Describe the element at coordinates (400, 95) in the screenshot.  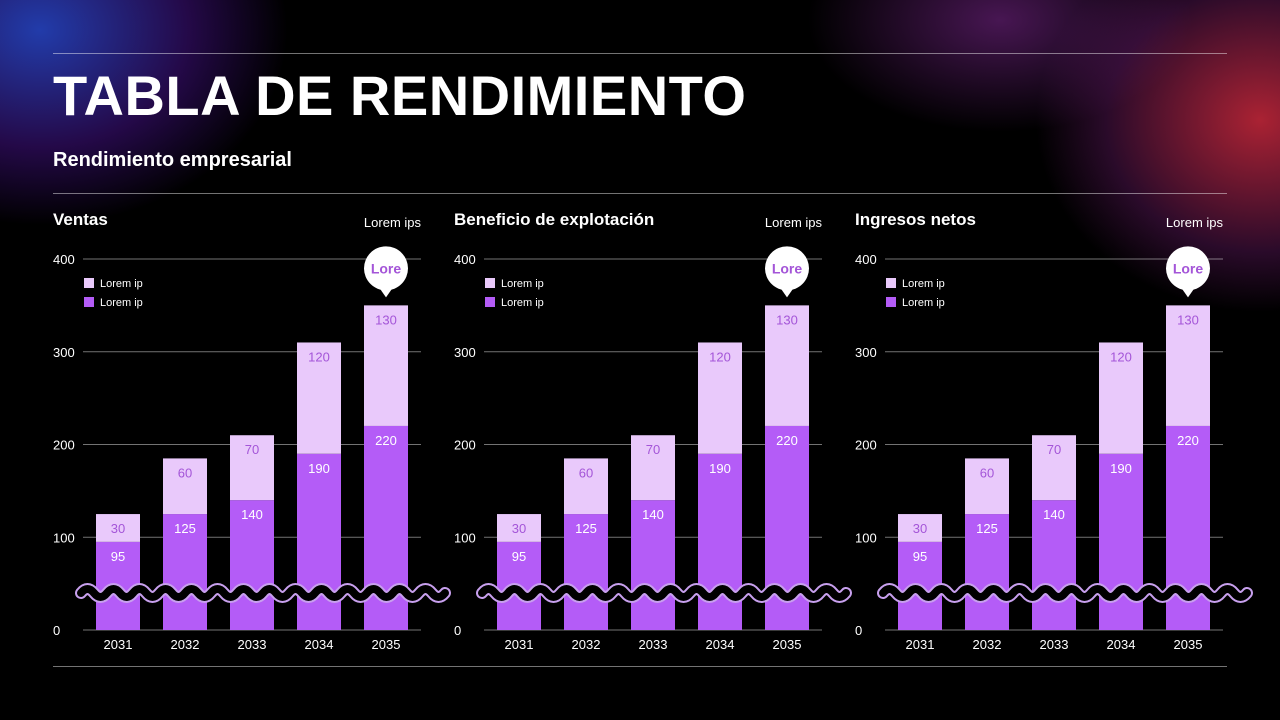
I see `page-title: TABLA DE RENDIMIENTO` at that location.